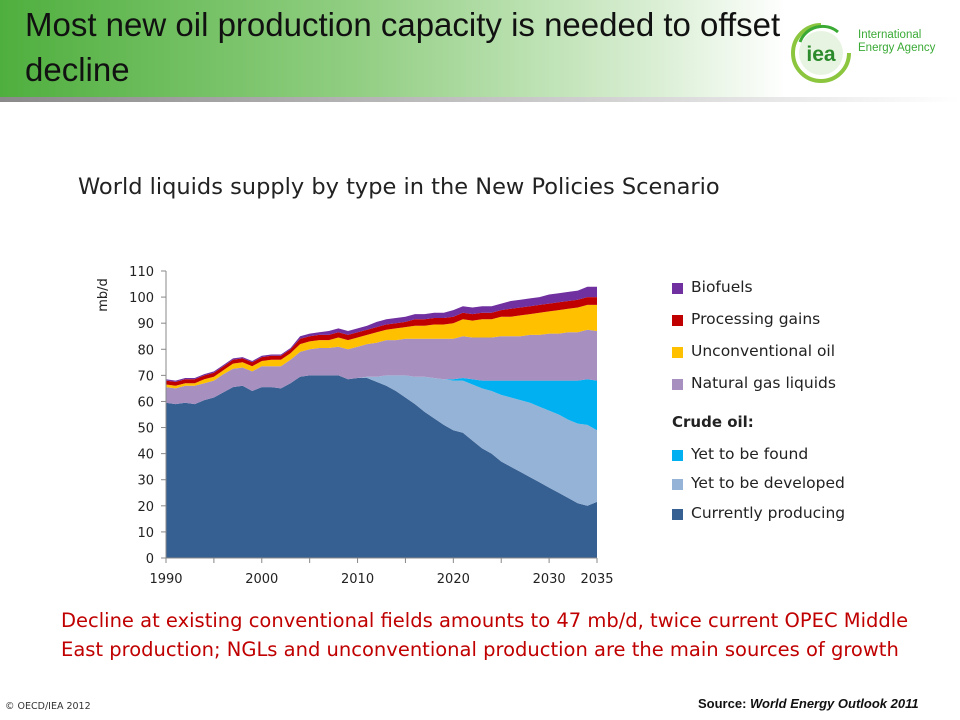 This screenshot has height=720, width=960. I want to click on area-currently-producing, so click(381, 466).